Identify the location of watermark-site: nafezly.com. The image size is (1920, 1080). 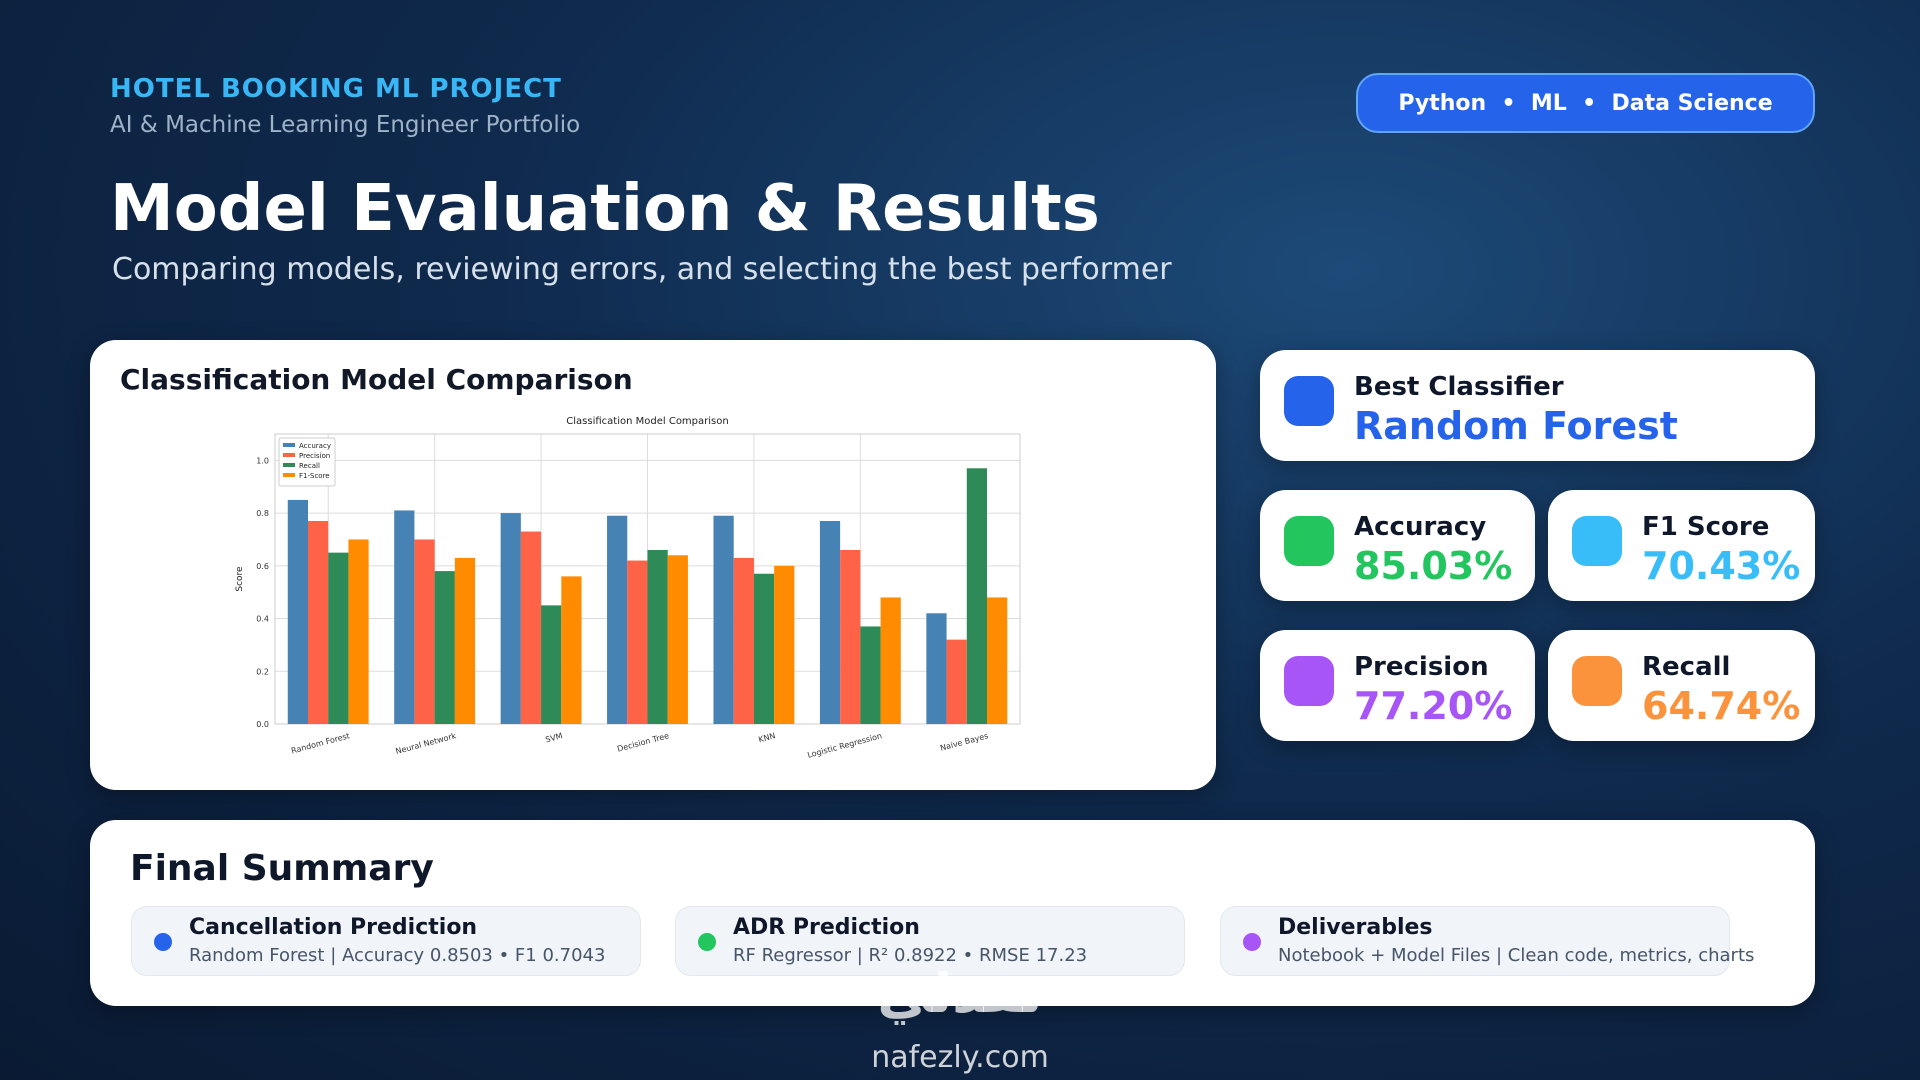
(960, 1057).